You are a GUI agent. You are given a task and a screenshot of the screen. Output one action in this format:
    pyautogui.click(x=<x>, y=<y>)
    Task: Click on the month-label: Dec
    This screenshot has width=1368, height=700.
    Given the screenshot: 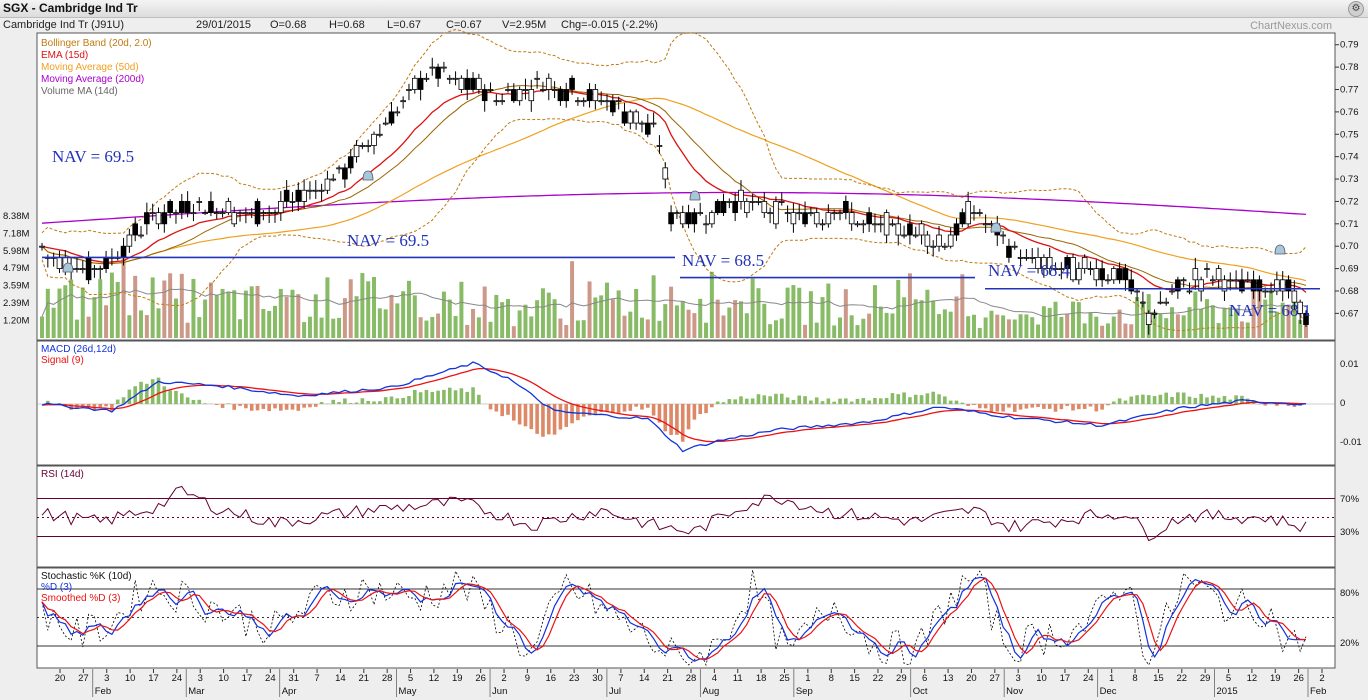 What is the action you would take?
    pyautogui.click(x=1108, y=691)
    